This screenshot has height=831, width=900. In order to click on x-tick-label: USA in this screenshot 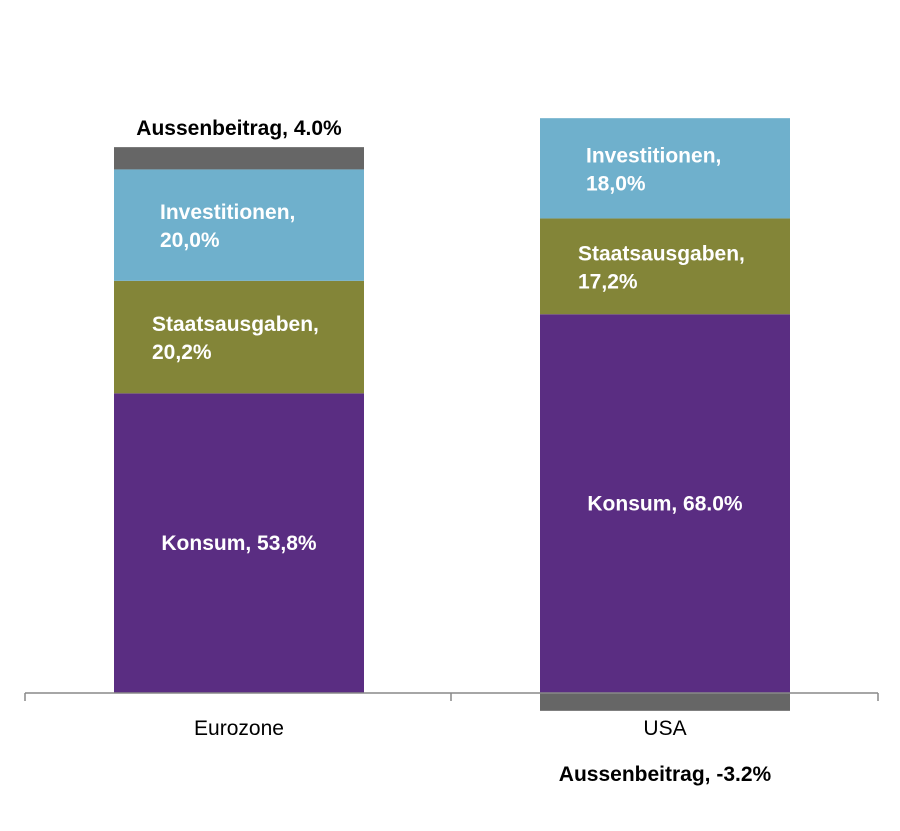, I will do `click(664, 728)`.